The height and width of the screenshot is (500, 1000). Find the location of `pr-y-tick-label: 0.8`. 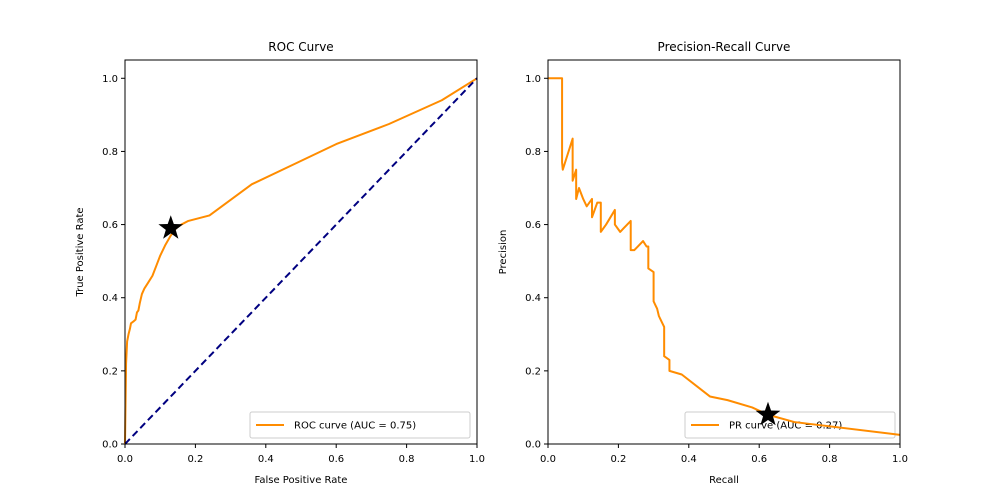

pr-y-tick-label: 0.8 is located at coordinates (533, 152).